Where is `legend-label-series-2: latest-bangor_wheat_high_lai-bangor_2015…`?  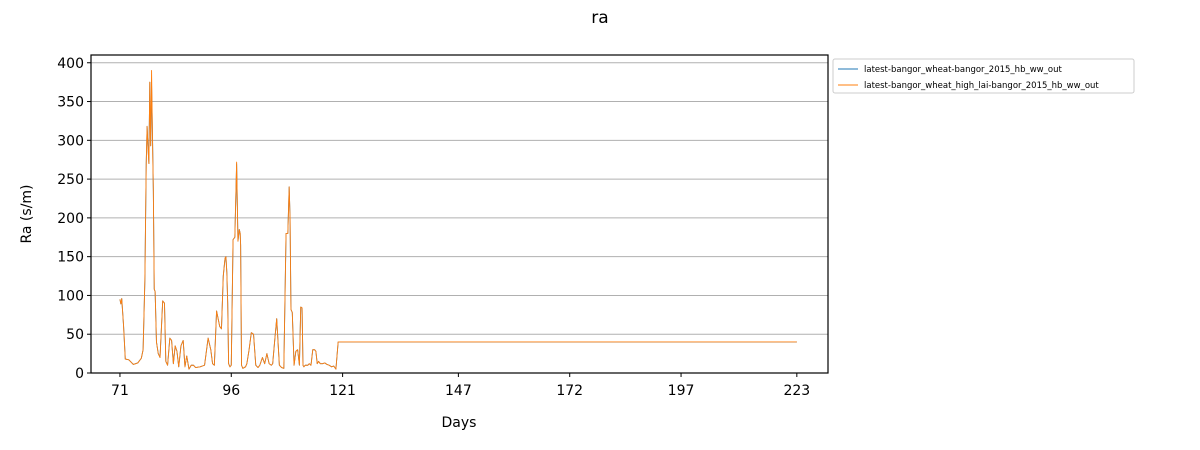 legend-label-series-2: latest-bangor_wheat_high_lai-bangor_2015… is located at coordinates (981, 86).